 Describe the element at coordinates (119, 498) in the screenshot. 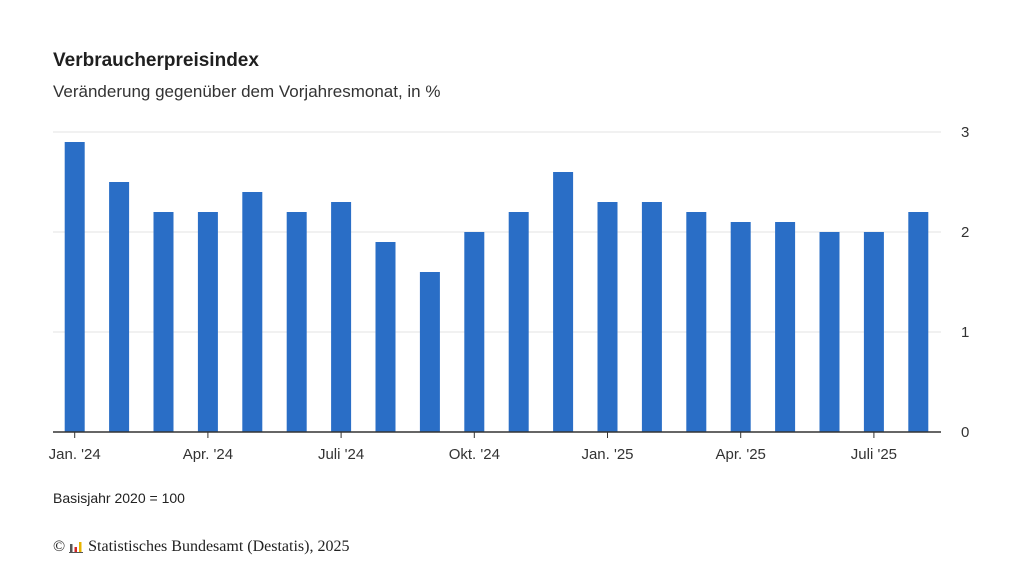

I see `chart-footnote: Basisjahr 2020 = 100` at that location.